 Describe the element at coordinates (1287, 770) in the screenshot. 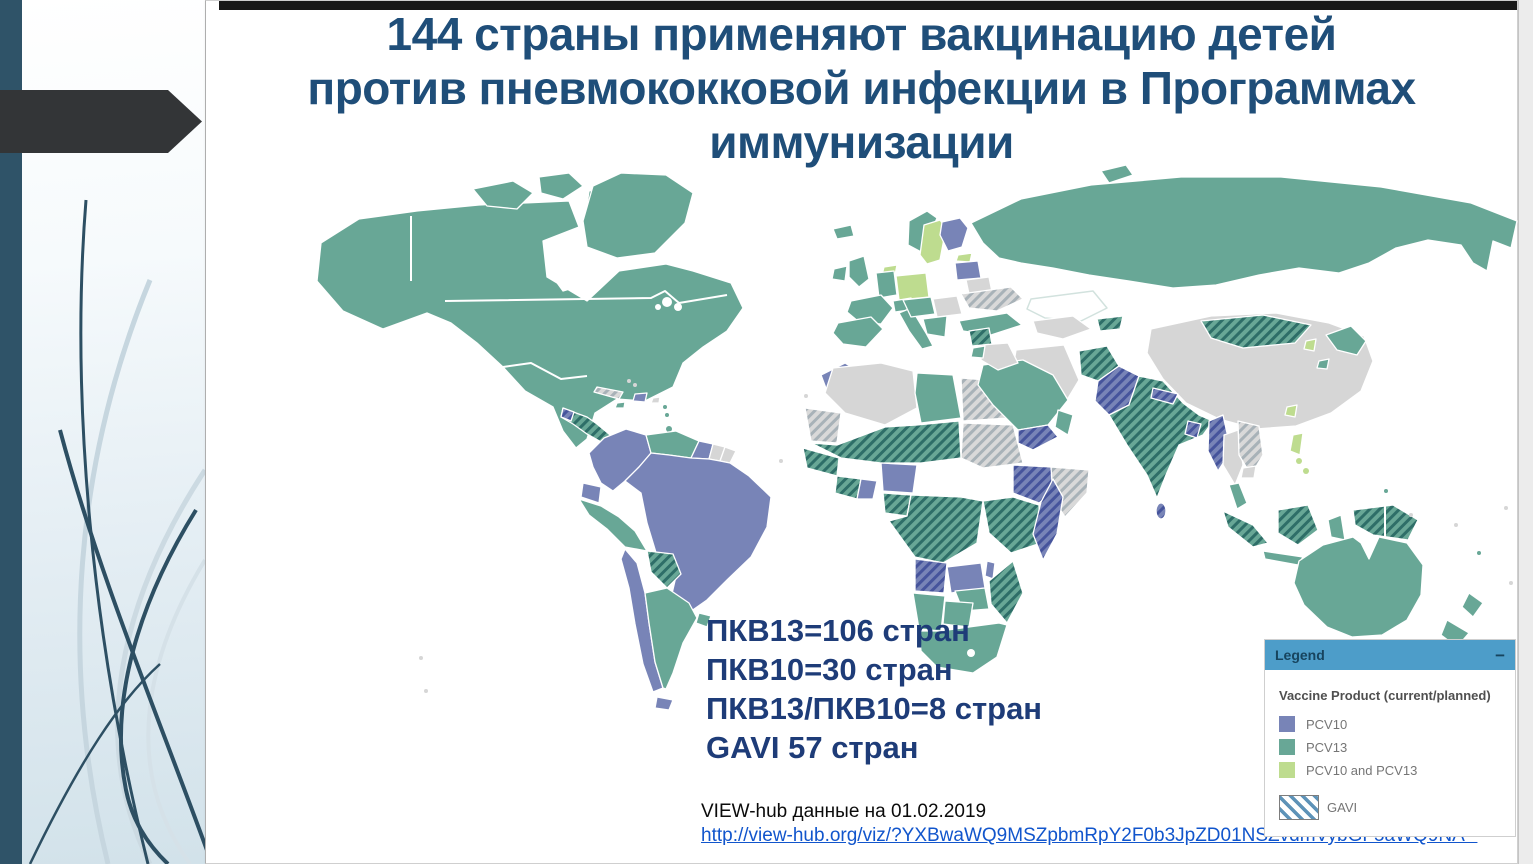

I see `pcv10-and-pcv13-swatch` at that location.